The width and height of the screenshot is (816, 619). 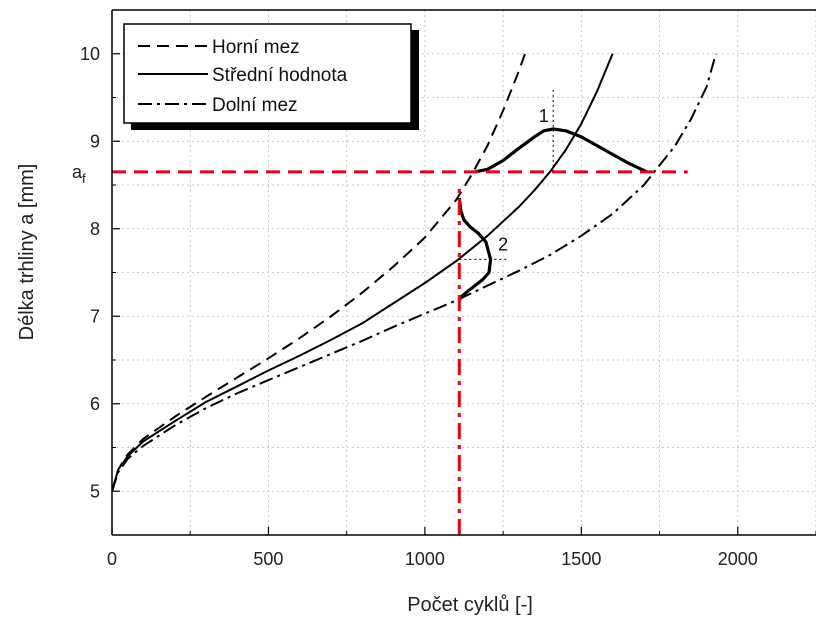 I want to click on x-axis-title: Počet cyklů [-], so click(x=470, y=605).